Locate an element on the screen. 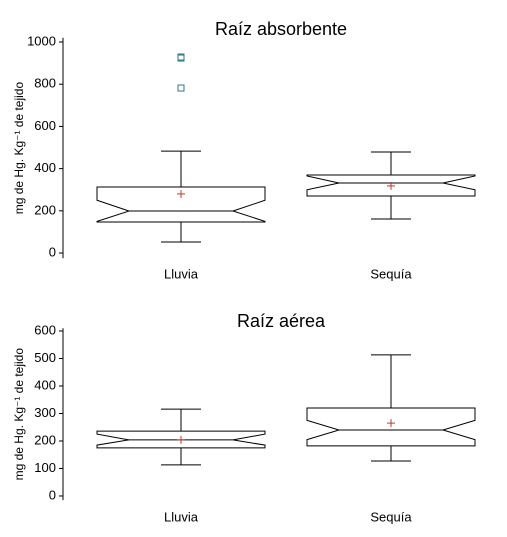 This screenshot has height=537, width=507. y-tick-label: 800 is located at coordinates (45, 83).